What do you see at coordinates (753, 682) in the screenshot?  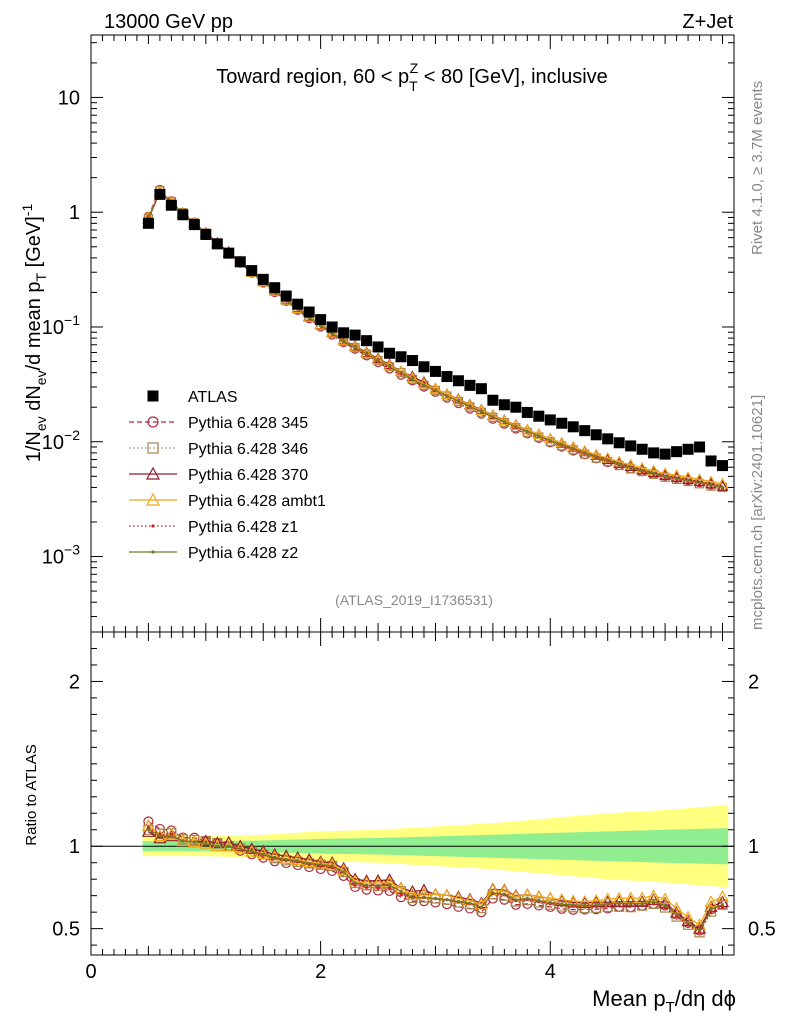 I see `ratio-y-tick-label-right: 2` at bounding box center [753, 682].